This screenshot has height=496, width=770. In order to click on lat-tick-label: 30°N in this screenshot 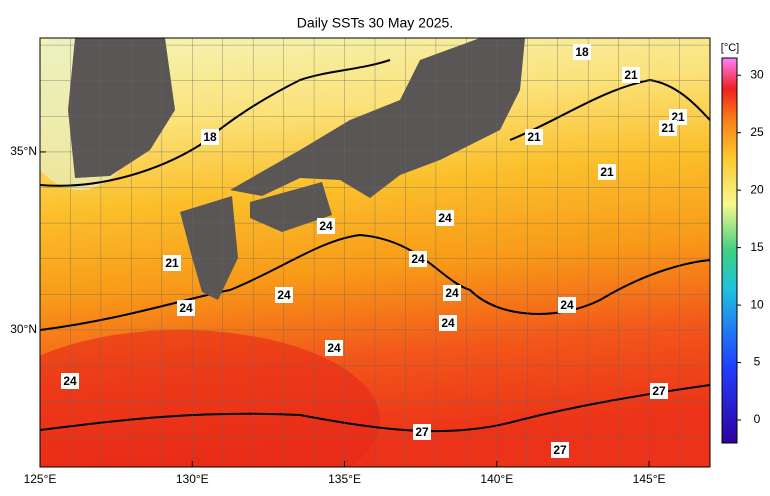, I will do `click(23, 329)`.